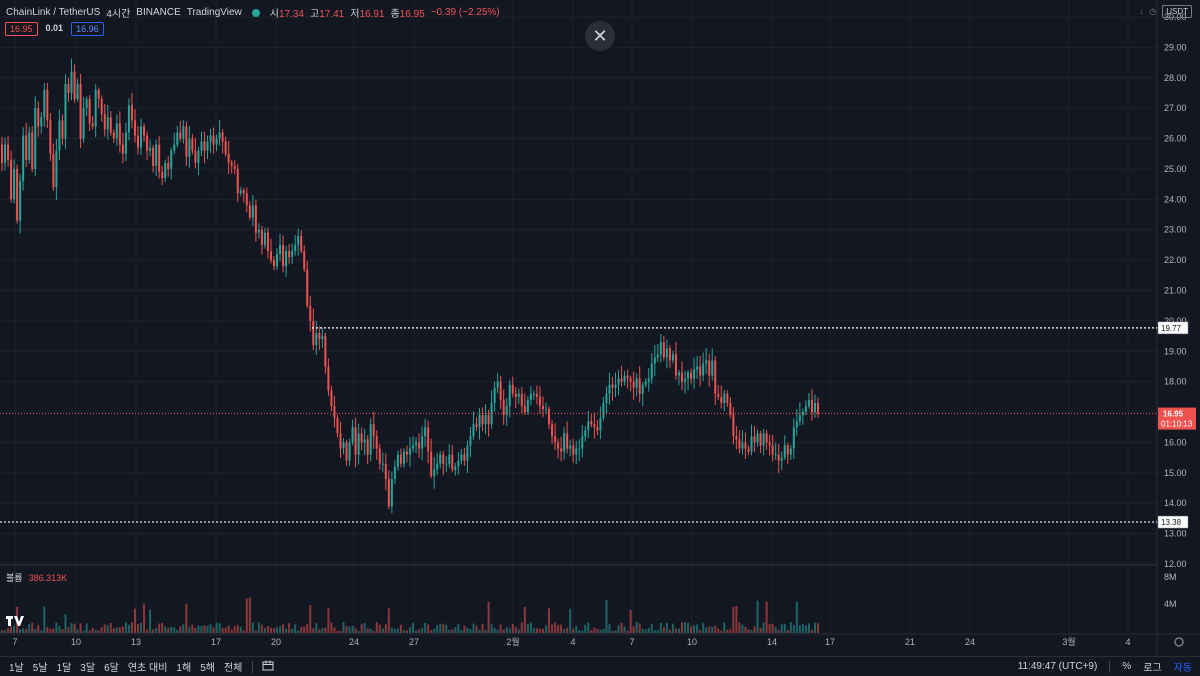 Image resolution: width=1200 pixels, height=676 pixels. I want to click on interval-label: 4시간, so click(118, 14).